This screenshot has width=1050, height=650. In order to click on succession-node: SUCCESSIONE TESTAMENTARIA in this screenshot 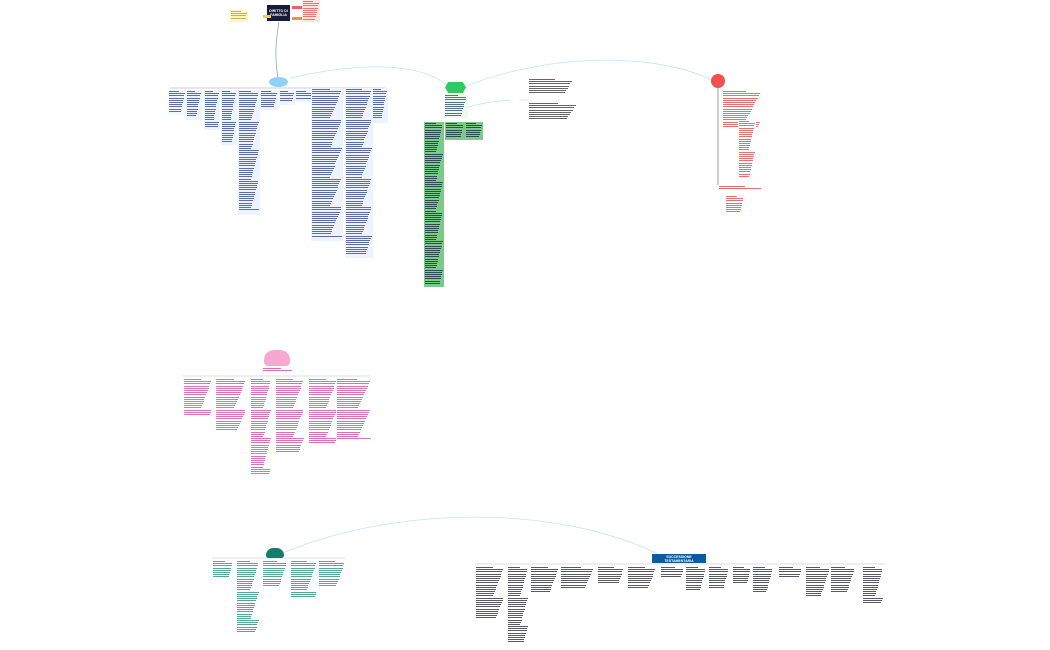, I will do `click(679, 558)`.